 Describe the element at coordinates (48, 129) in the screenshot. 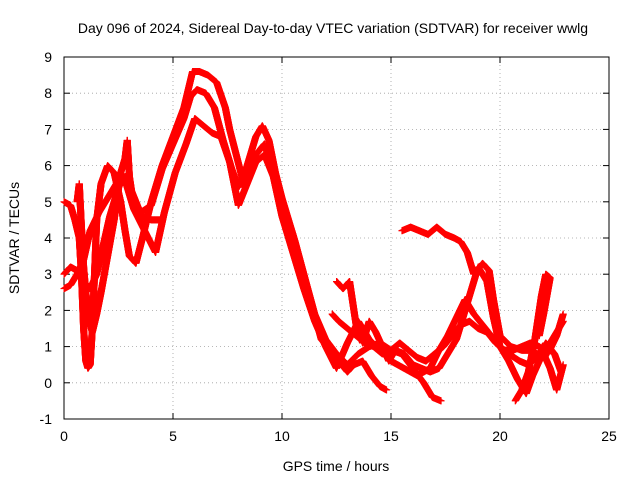

I see `y-tick-label: 7` at that location.